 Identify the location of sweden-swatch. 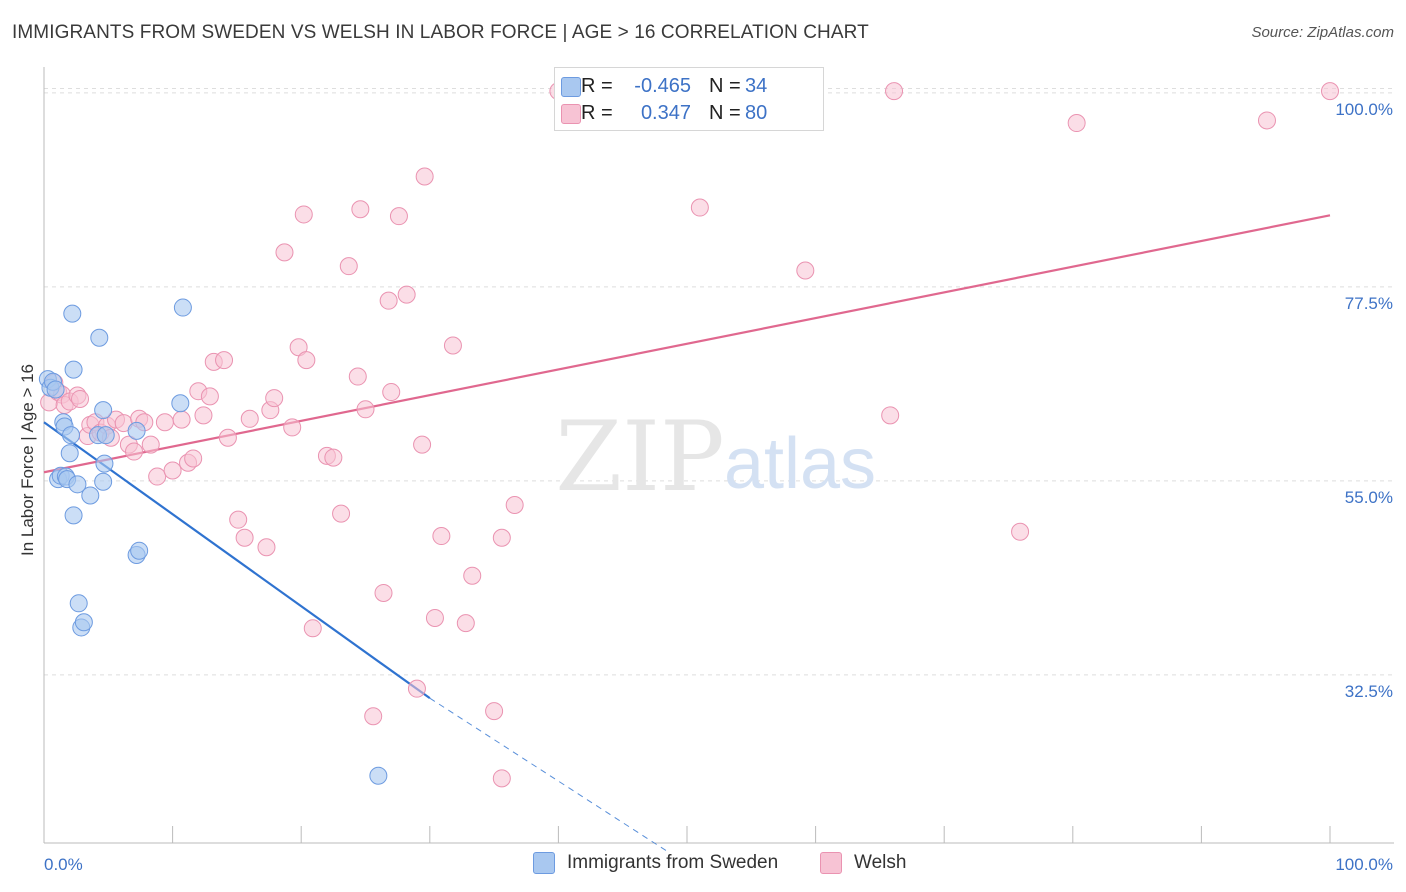
(571, 87).